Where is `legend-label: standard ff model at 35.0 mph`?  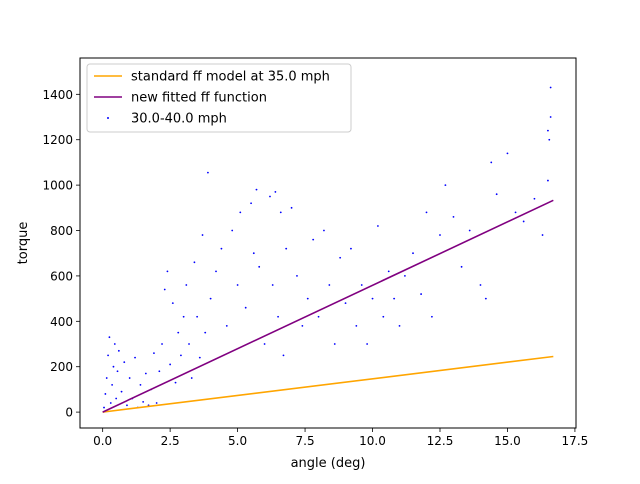 legend-label: standard ff model at 35.0 mph is located at coordinates (230, 77).